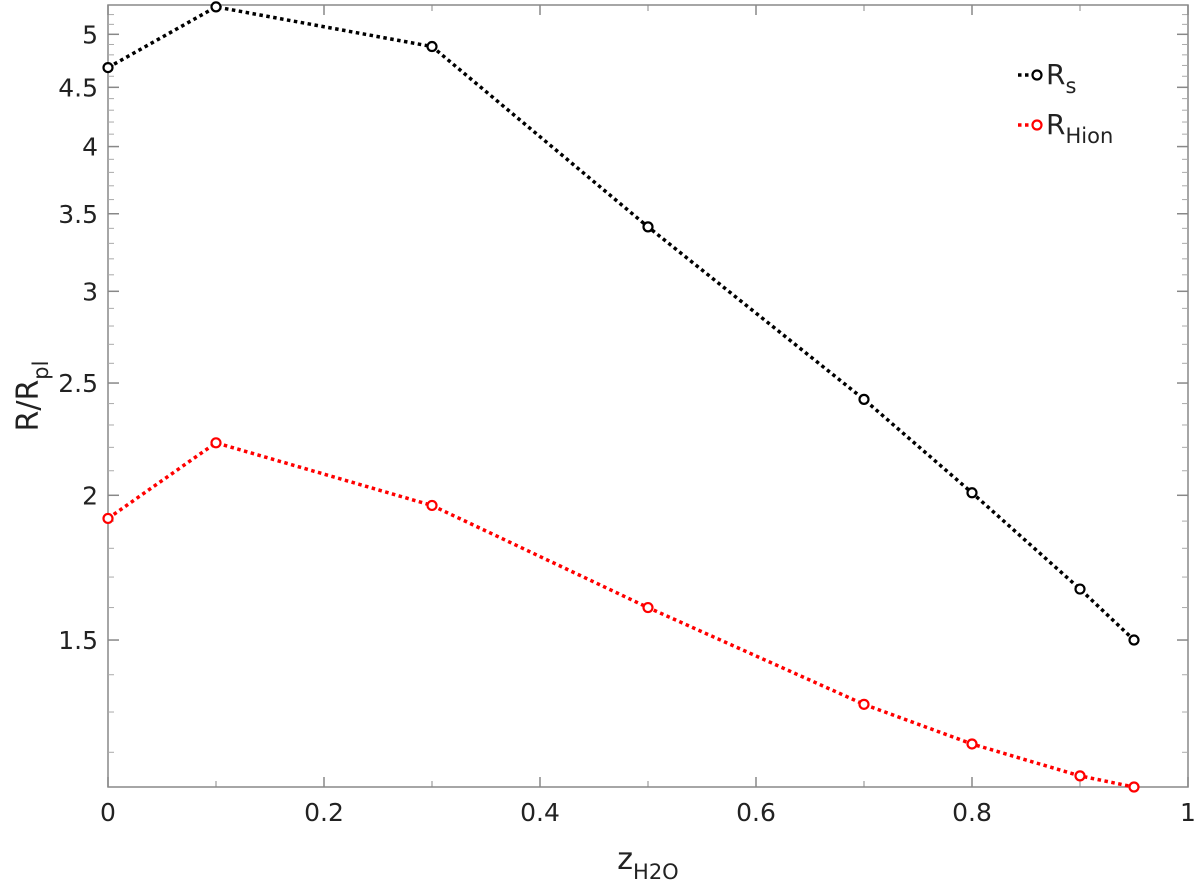  I want to click on legend: Rs RHion, so click(1065, 103).